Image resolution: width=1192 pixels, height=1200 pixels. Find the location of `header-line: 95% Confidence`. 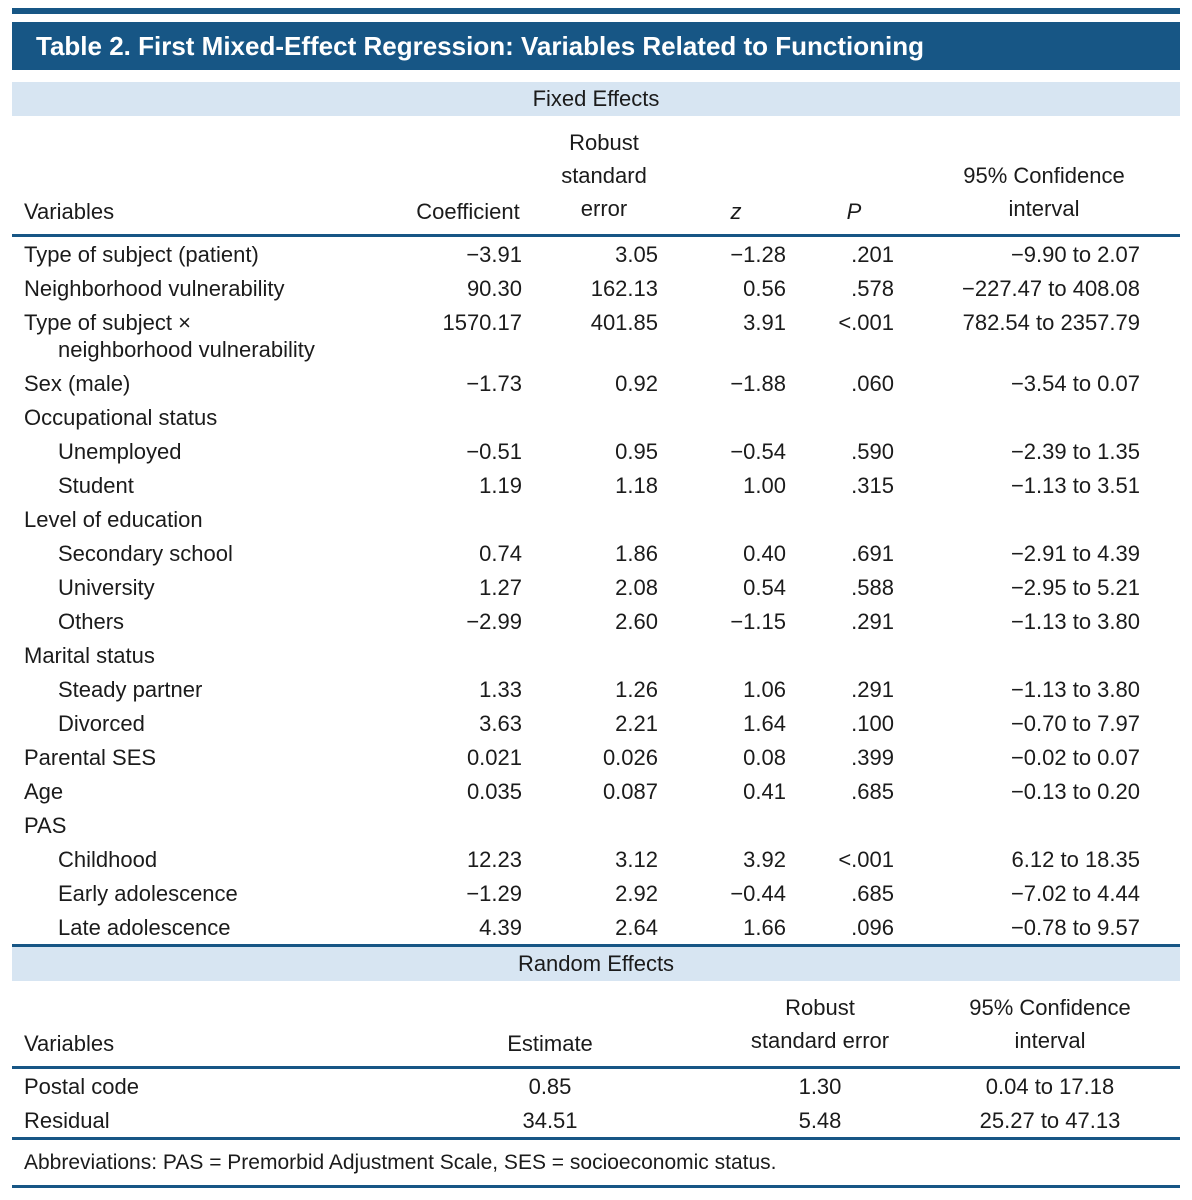

header-line: 95% Confidence is located at coordinates (1044, 175).